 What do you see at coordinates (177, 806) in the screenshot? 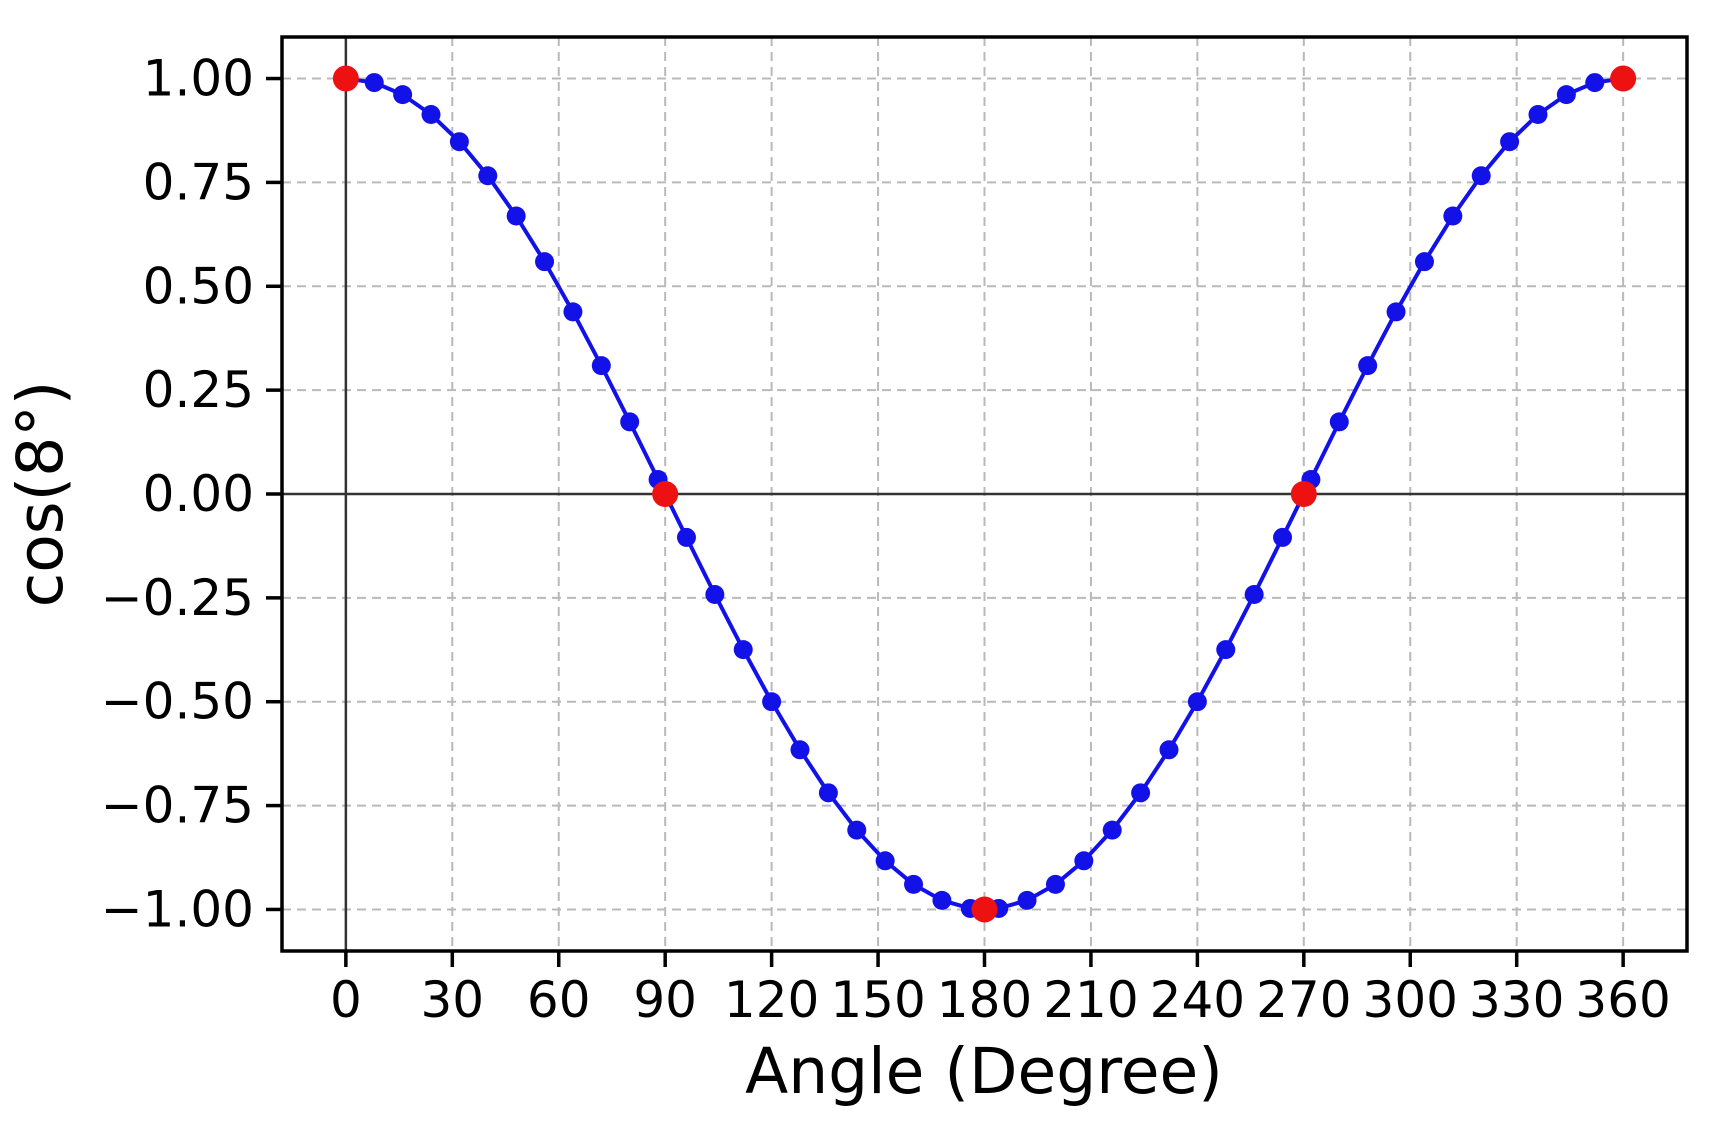
I see `y-tick-label: −0.75` at bounding box center [177, 806].